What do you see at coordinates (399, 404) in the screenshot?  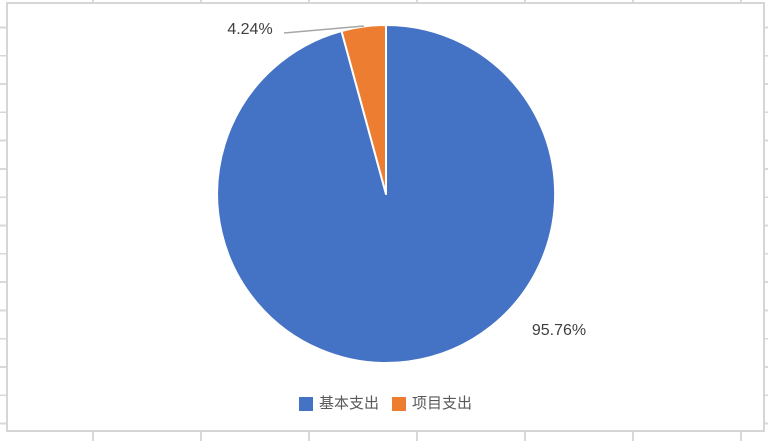 I see `legend-swatch-orange` at bounding box center [399, 404].